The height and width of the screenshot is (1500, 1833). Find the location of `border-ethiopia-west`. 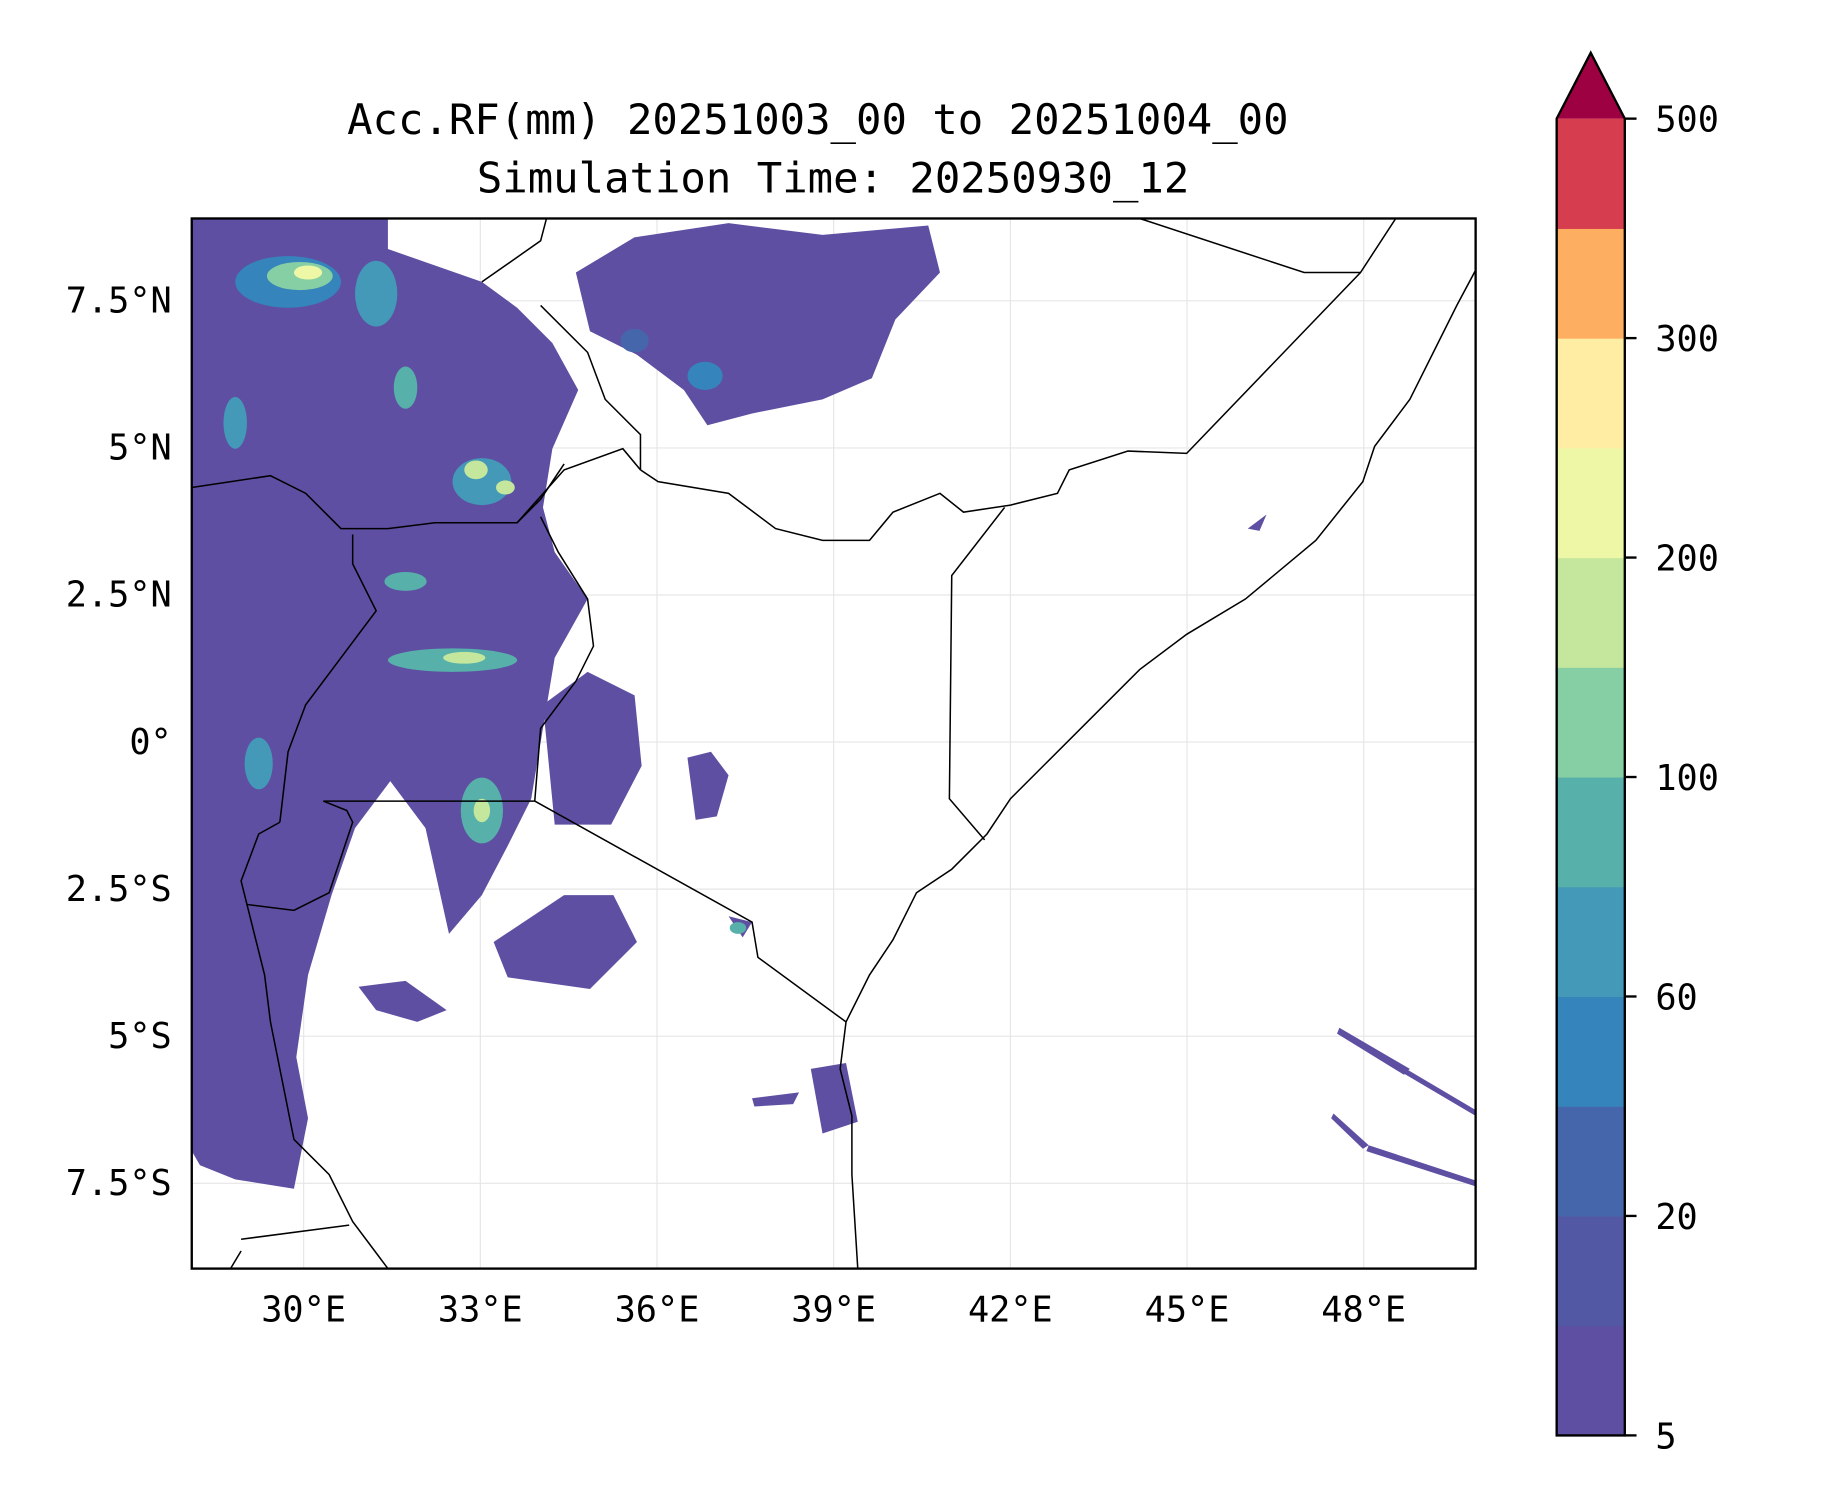

border-ethiopia-west is located at coordinates (514, 250).